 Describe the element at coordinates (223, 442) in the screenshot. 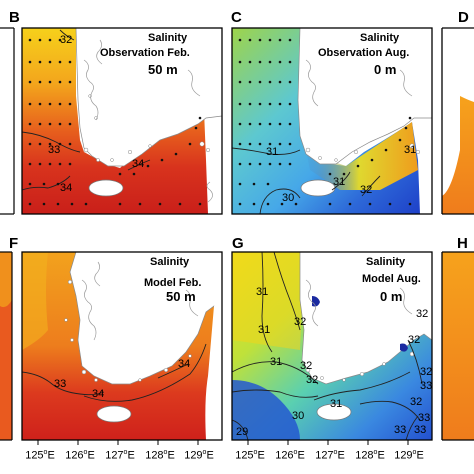

I see `x-axis-ticks` at that location.